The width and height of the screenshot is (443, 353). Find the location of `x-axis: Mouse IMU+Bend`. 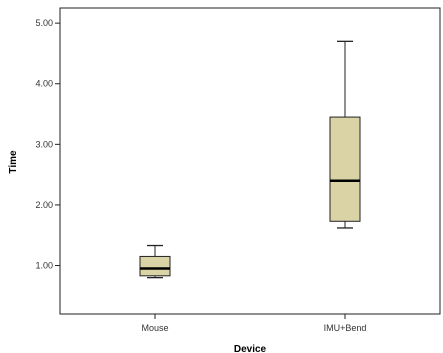

x-axis: Mouse IMU+Bend is located at coordinates (253, 323).